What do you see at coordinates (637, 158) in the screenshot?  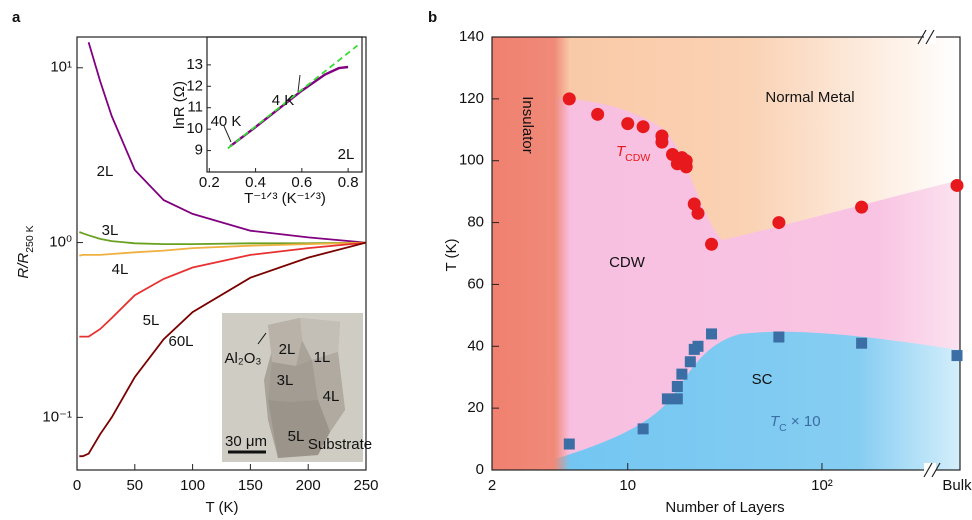 I see `series-label-part: CDW` at bounding box center [637, 158].